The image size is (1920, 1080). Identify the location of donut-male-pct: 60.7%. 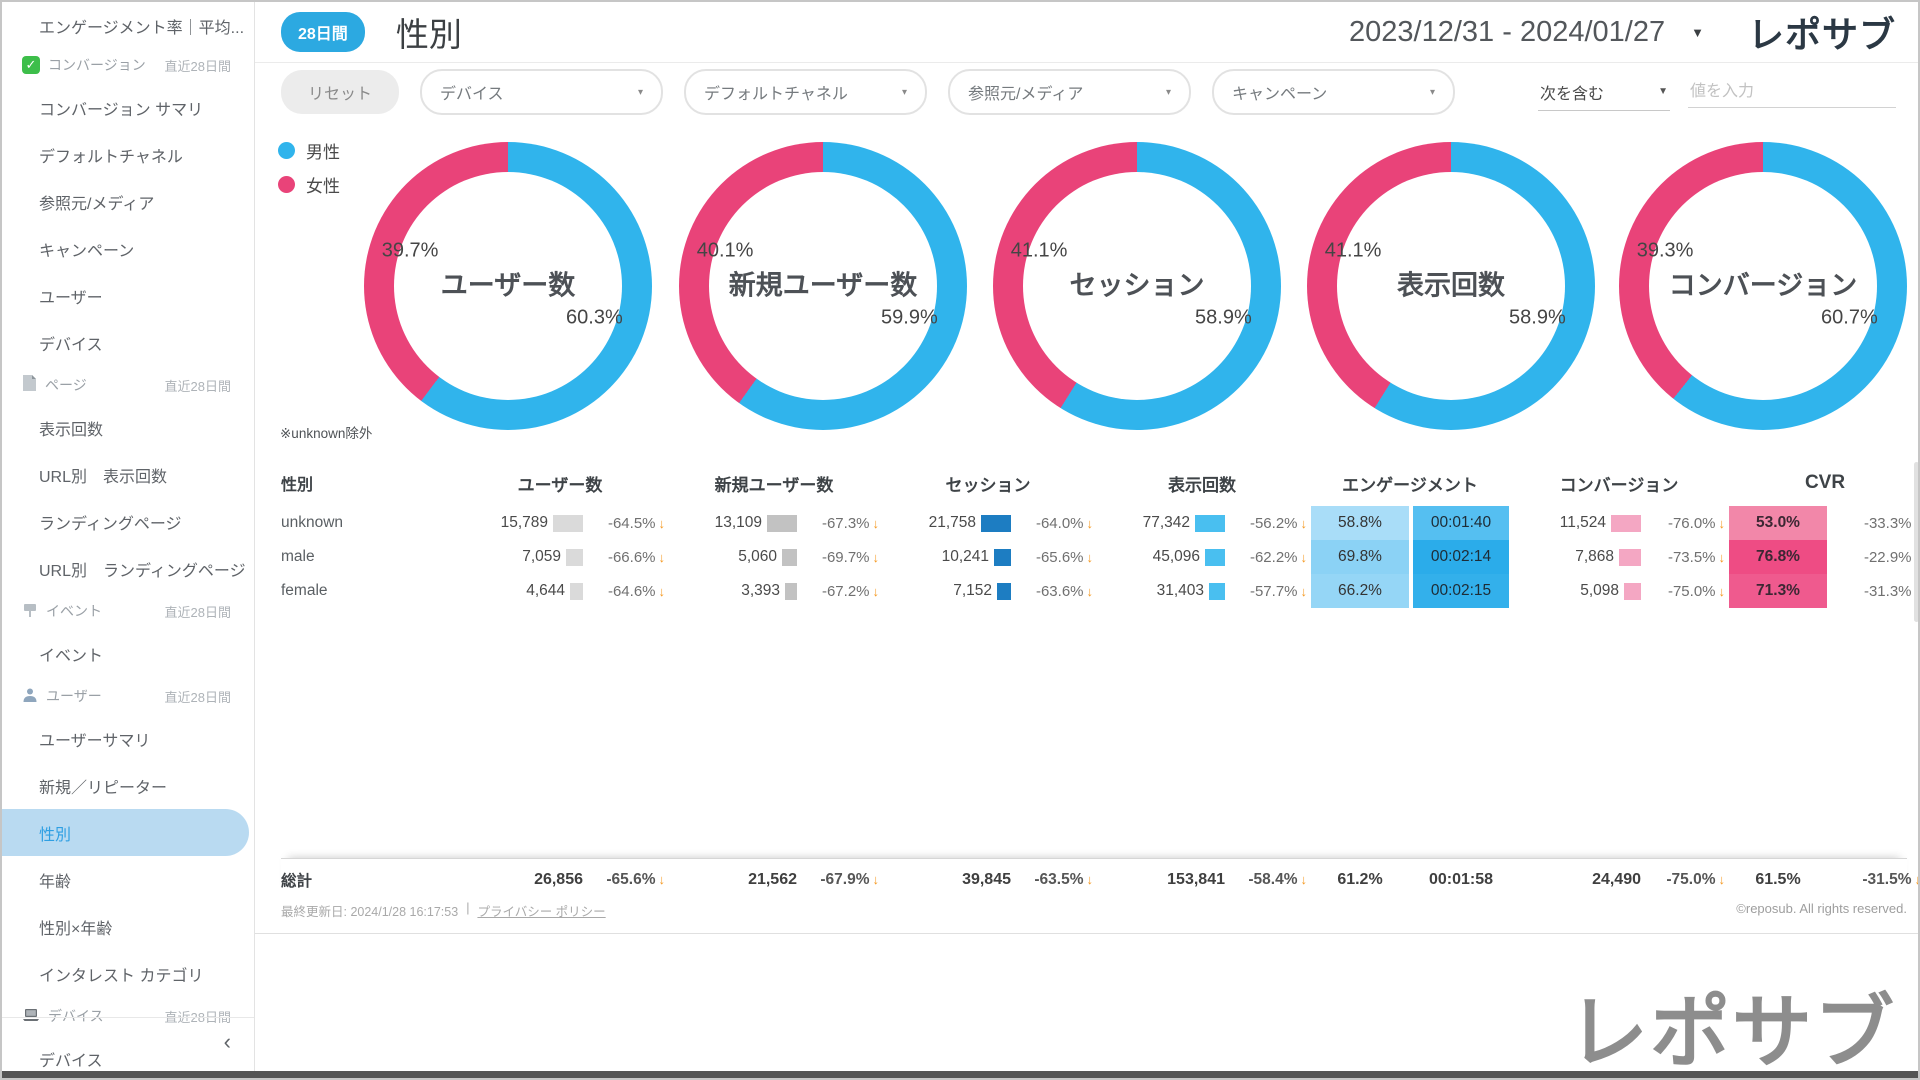
(1849, 317).